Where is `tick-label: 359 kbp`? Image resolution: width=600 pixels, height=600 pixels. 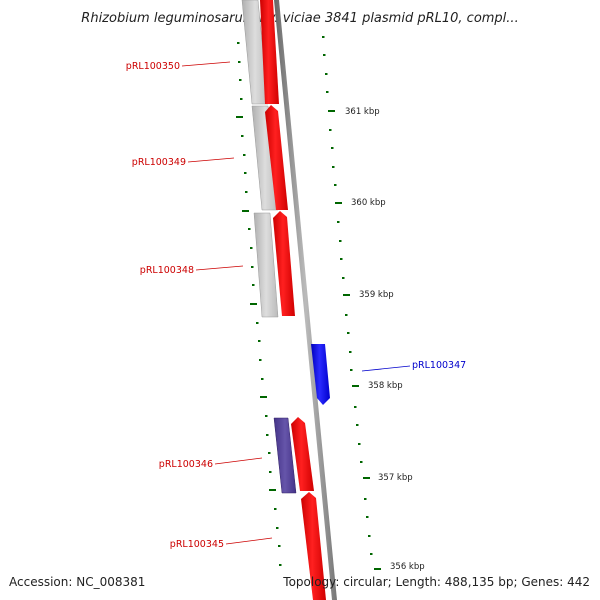
tick-label: 359 kbp is located at coordinates (376, 295).